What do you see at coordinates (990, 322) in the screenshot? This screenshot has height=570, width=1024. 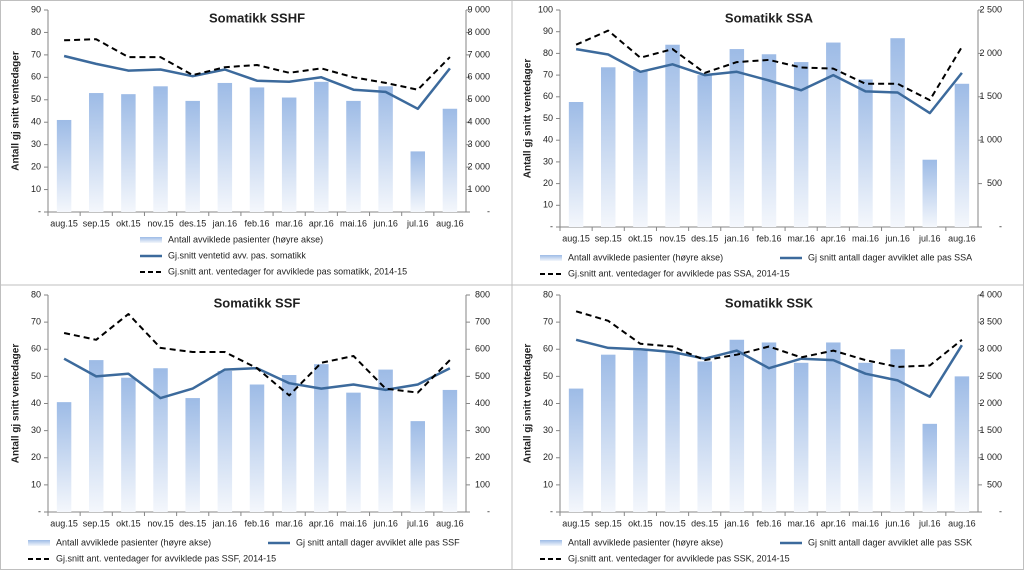 I see `y2-tick-label: 3 500` at bounding box center [990, 322].